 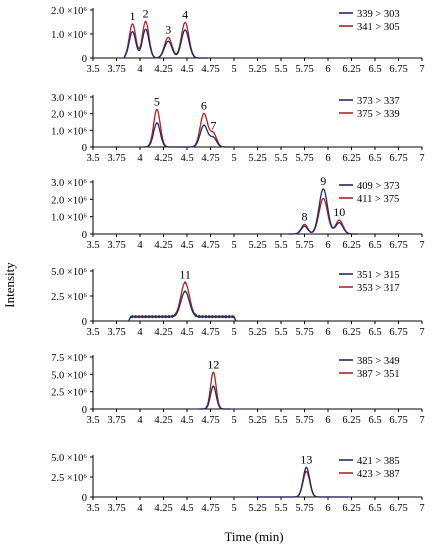 I want to click on y-axis-title: Intensity, so click(x=9, y=285).